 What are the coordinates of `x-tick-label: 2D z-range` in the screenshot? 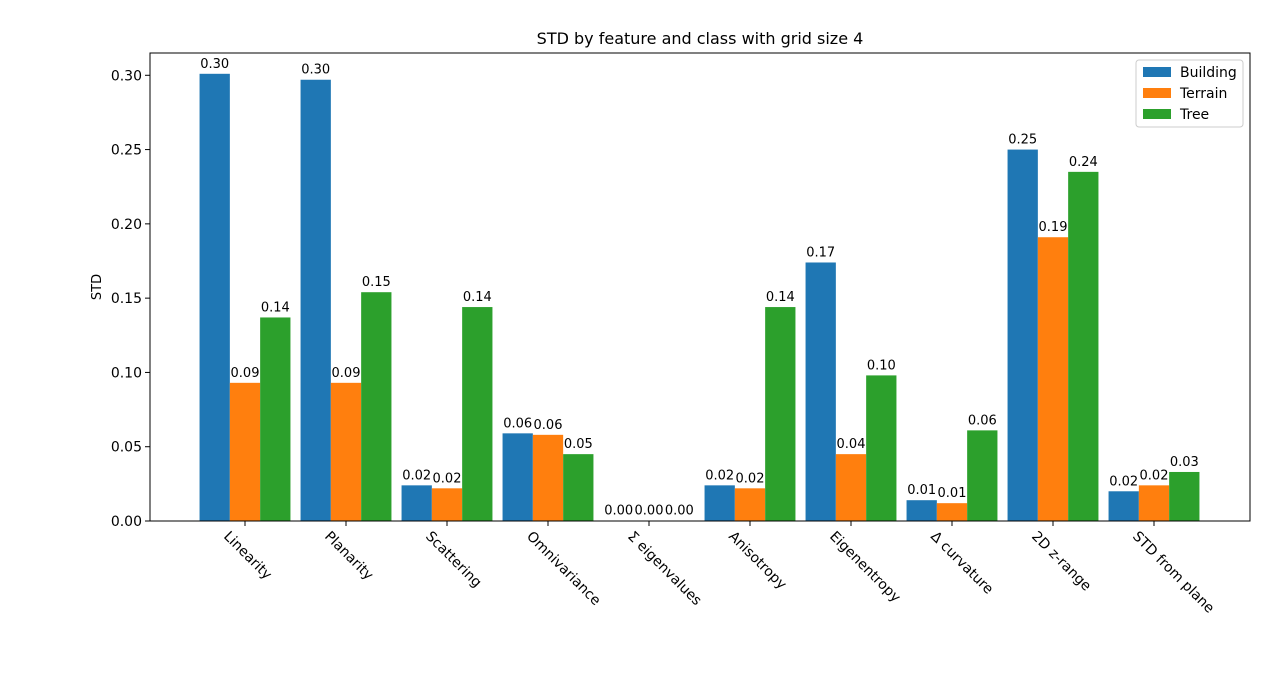 It's located at (1061, 562).